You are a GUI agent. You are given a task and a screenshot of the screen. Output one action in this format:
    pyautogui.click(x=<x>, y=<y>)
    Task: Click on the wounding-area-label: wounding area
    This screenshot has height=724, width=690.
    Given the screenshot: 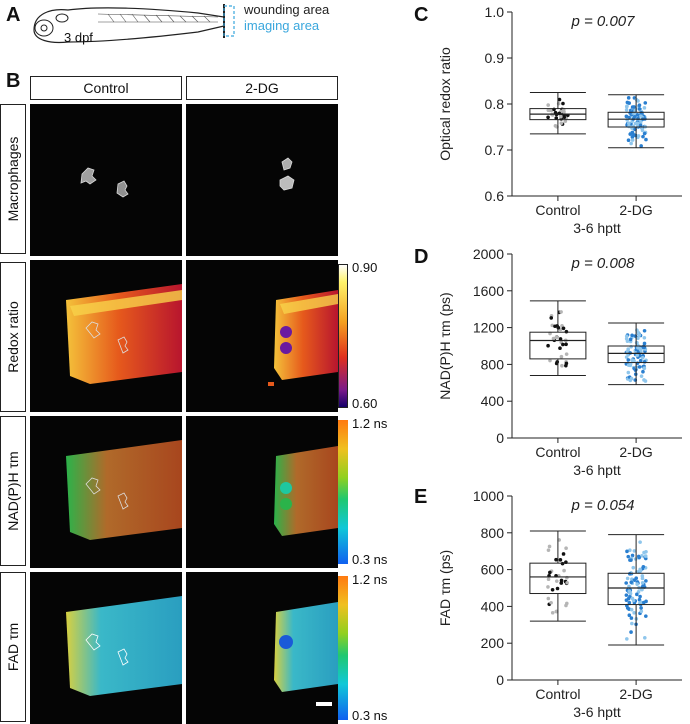 What is the action you would take?
    pyautogui.click(x=287, y=9)
    